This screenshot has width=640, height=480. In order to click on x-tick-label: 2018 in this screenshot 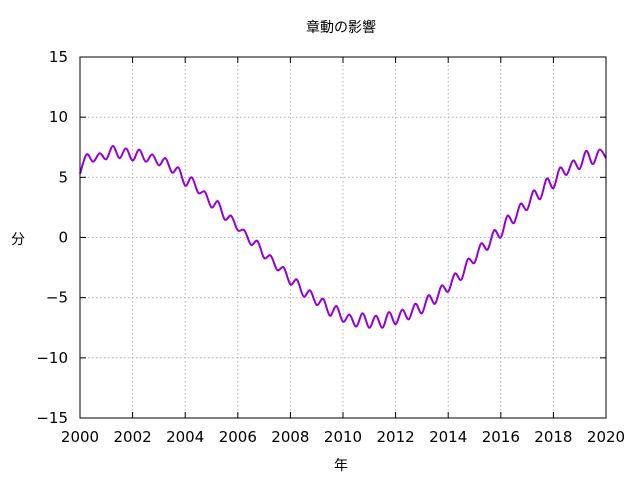, I will do `click(553, 437)`.